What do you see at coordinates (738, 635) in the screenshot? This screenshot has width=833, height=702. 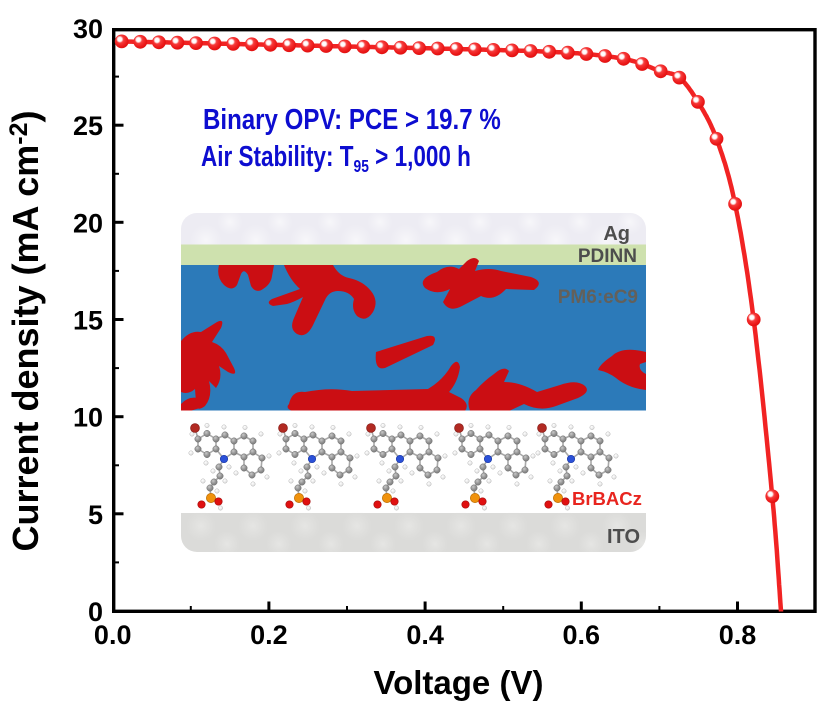 I see `svg-text: 0.8` at bounding box center [738, 635].